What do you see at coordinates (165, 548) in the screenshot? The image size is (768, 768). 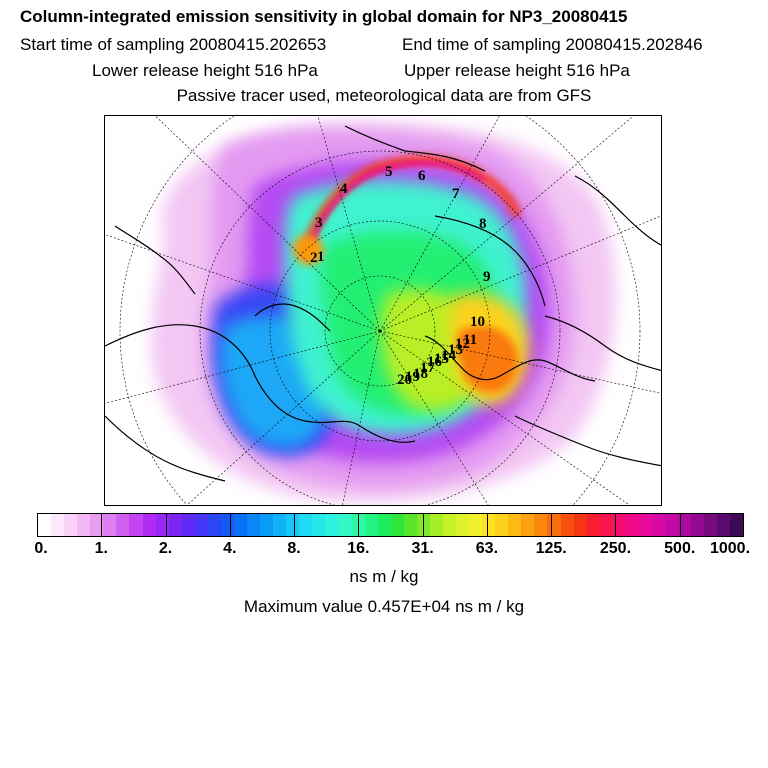 I see `colorbar-tick-label: 2.` at bounding box center [165, 548].